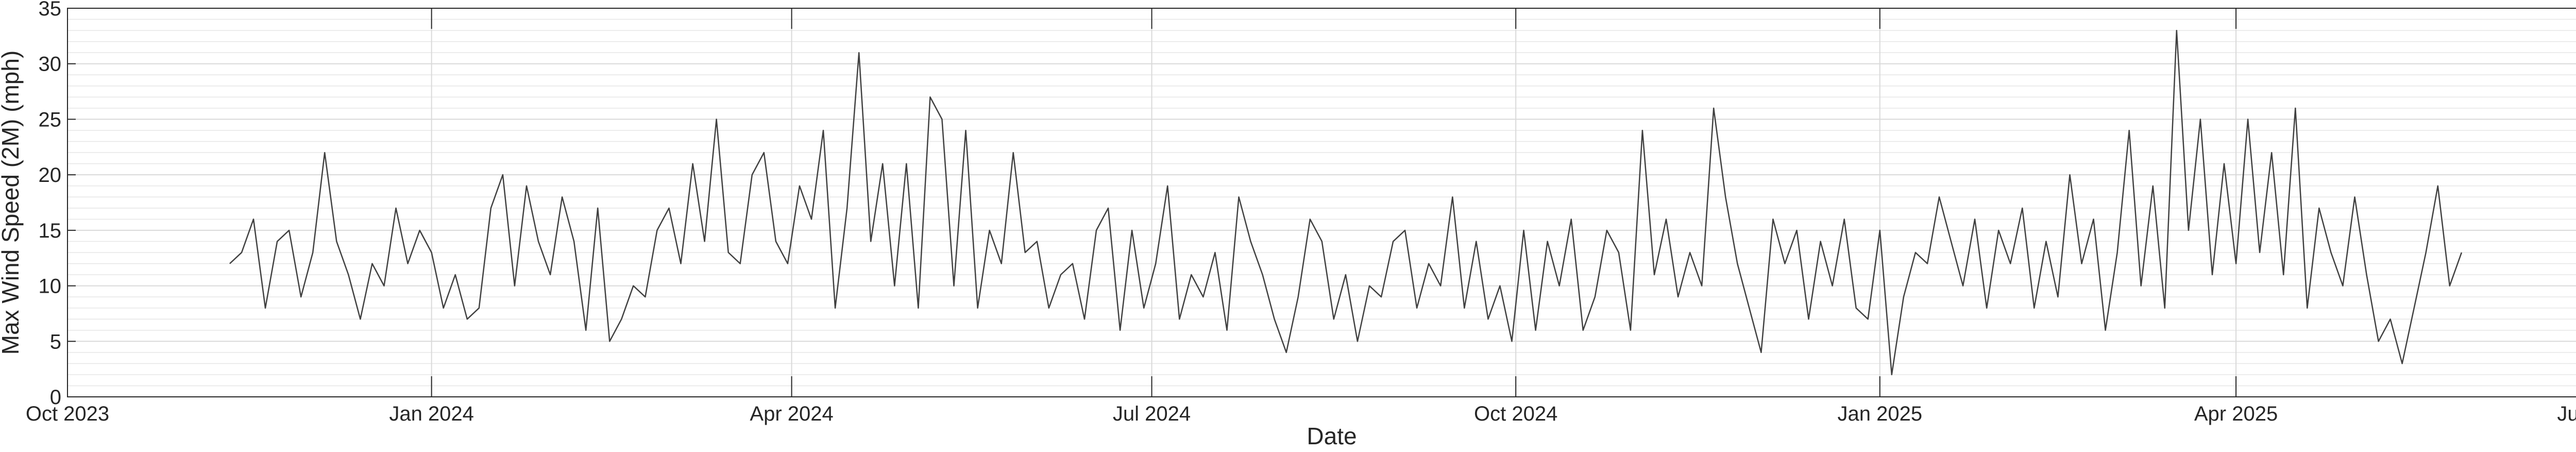 Image resolution: width=2576 pixels, height=452 pixels. What do you see at coordinates (51, 10) in the screenshot?
I see `y-tick-label: 35` at bounding box center [51, 10].